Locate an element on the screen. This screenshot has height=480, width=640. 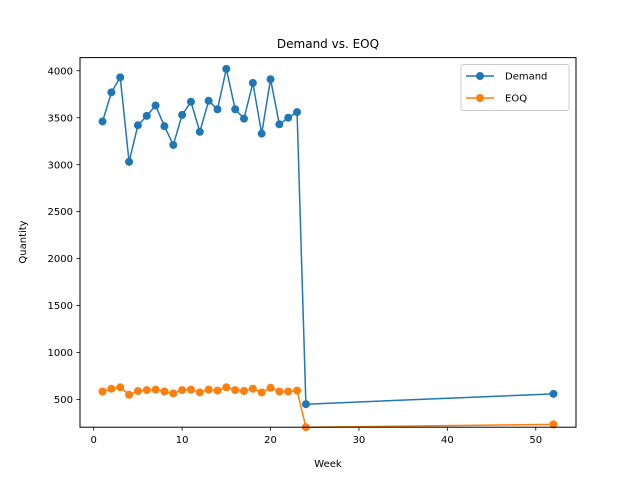
legend-demand-marker is located at coordinates (480, 76).